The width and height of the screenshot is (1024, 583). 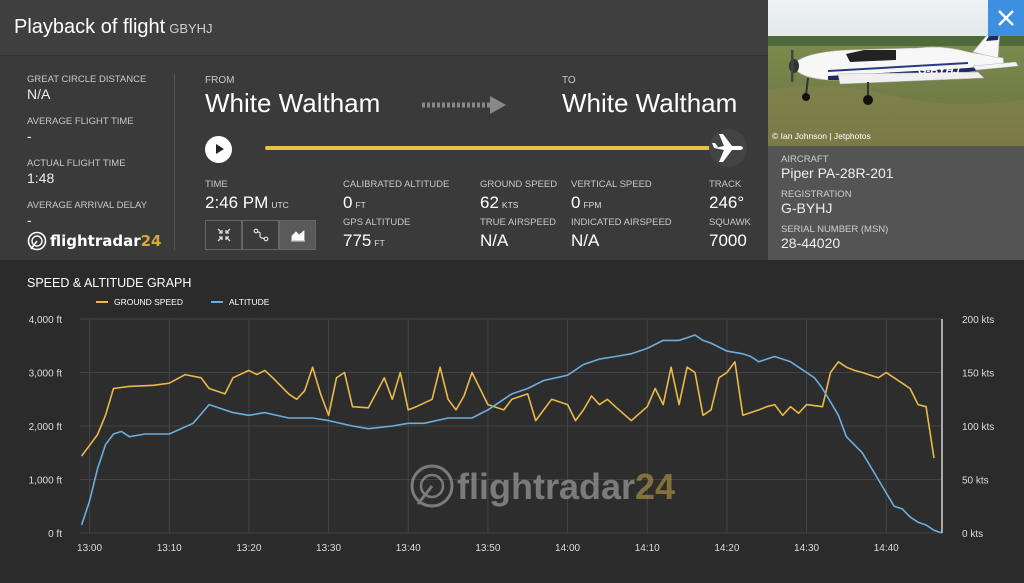 What do you see at coordinates (567, 548) in the screenshot?
I see `x-tick-label: 14:00` at bounding box center [567, 548].